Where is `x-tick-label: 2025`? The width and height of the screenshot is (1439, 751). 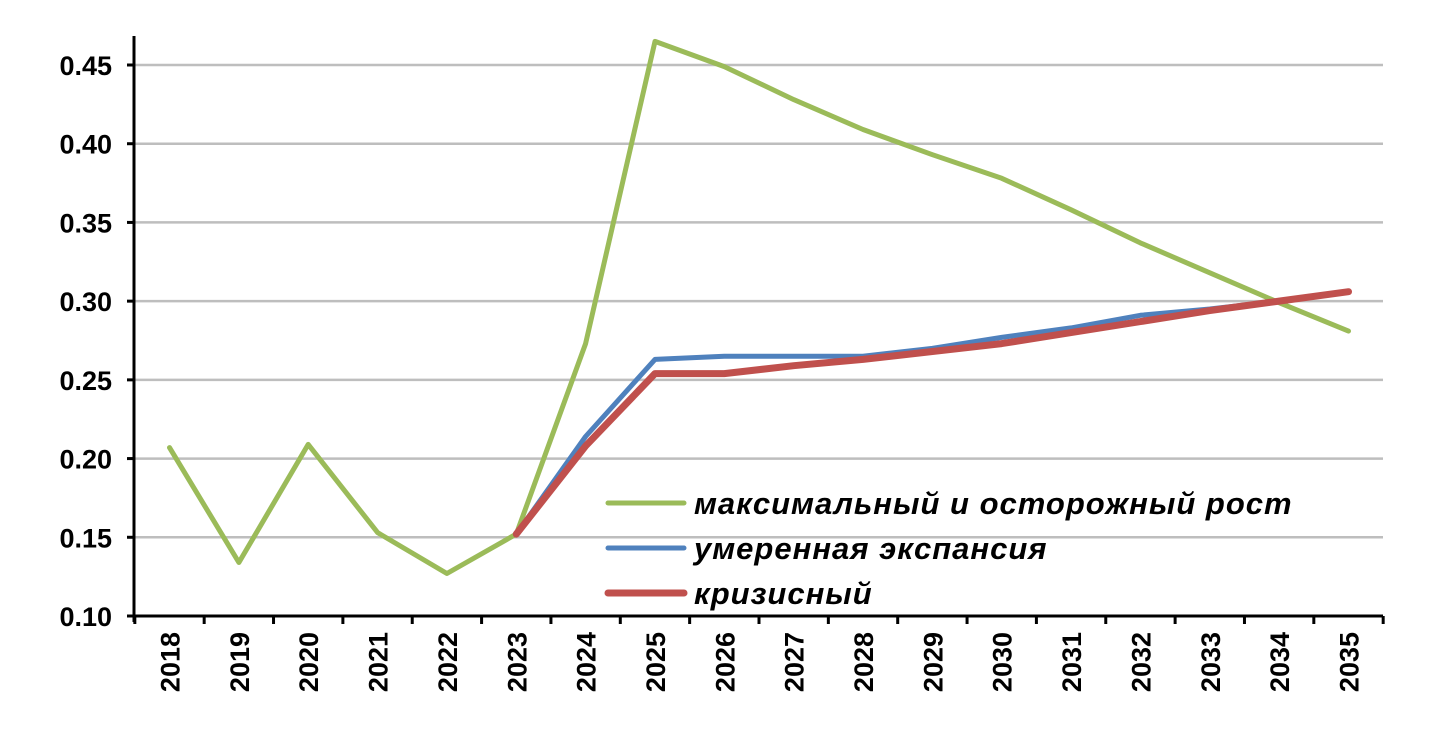 x-tick-label: 2025 is located at coordinates (656, 662).